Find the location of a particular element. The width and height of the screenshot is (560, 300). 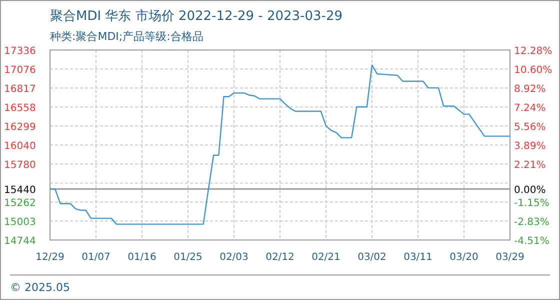

y-tick-label: 15440 is located at coordinates (20, 190).